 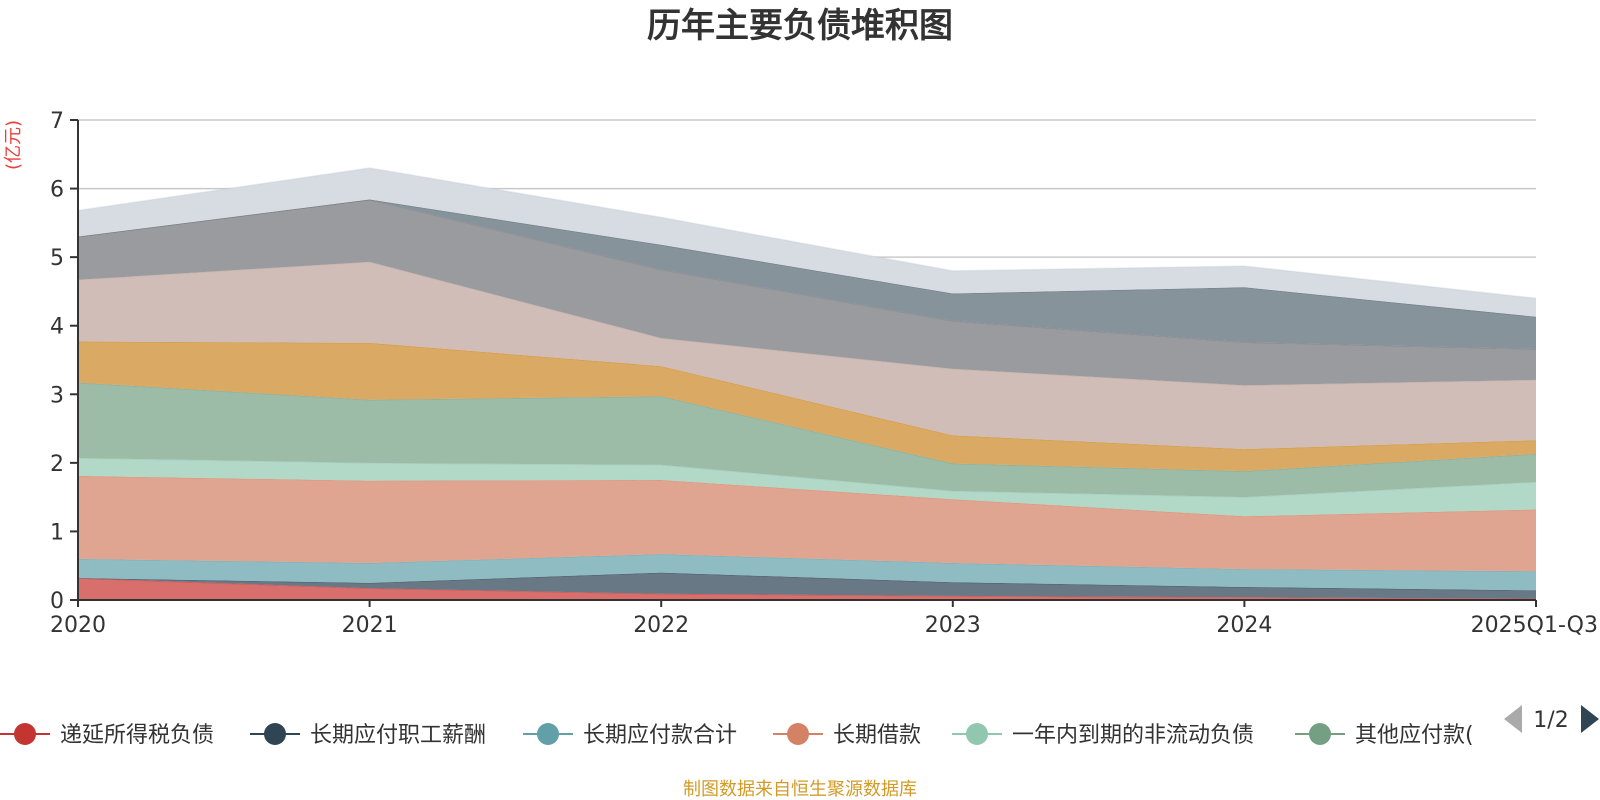 I want to click on x-tick-label: 2025Q1-Q3, so click(x=1534, y=625).